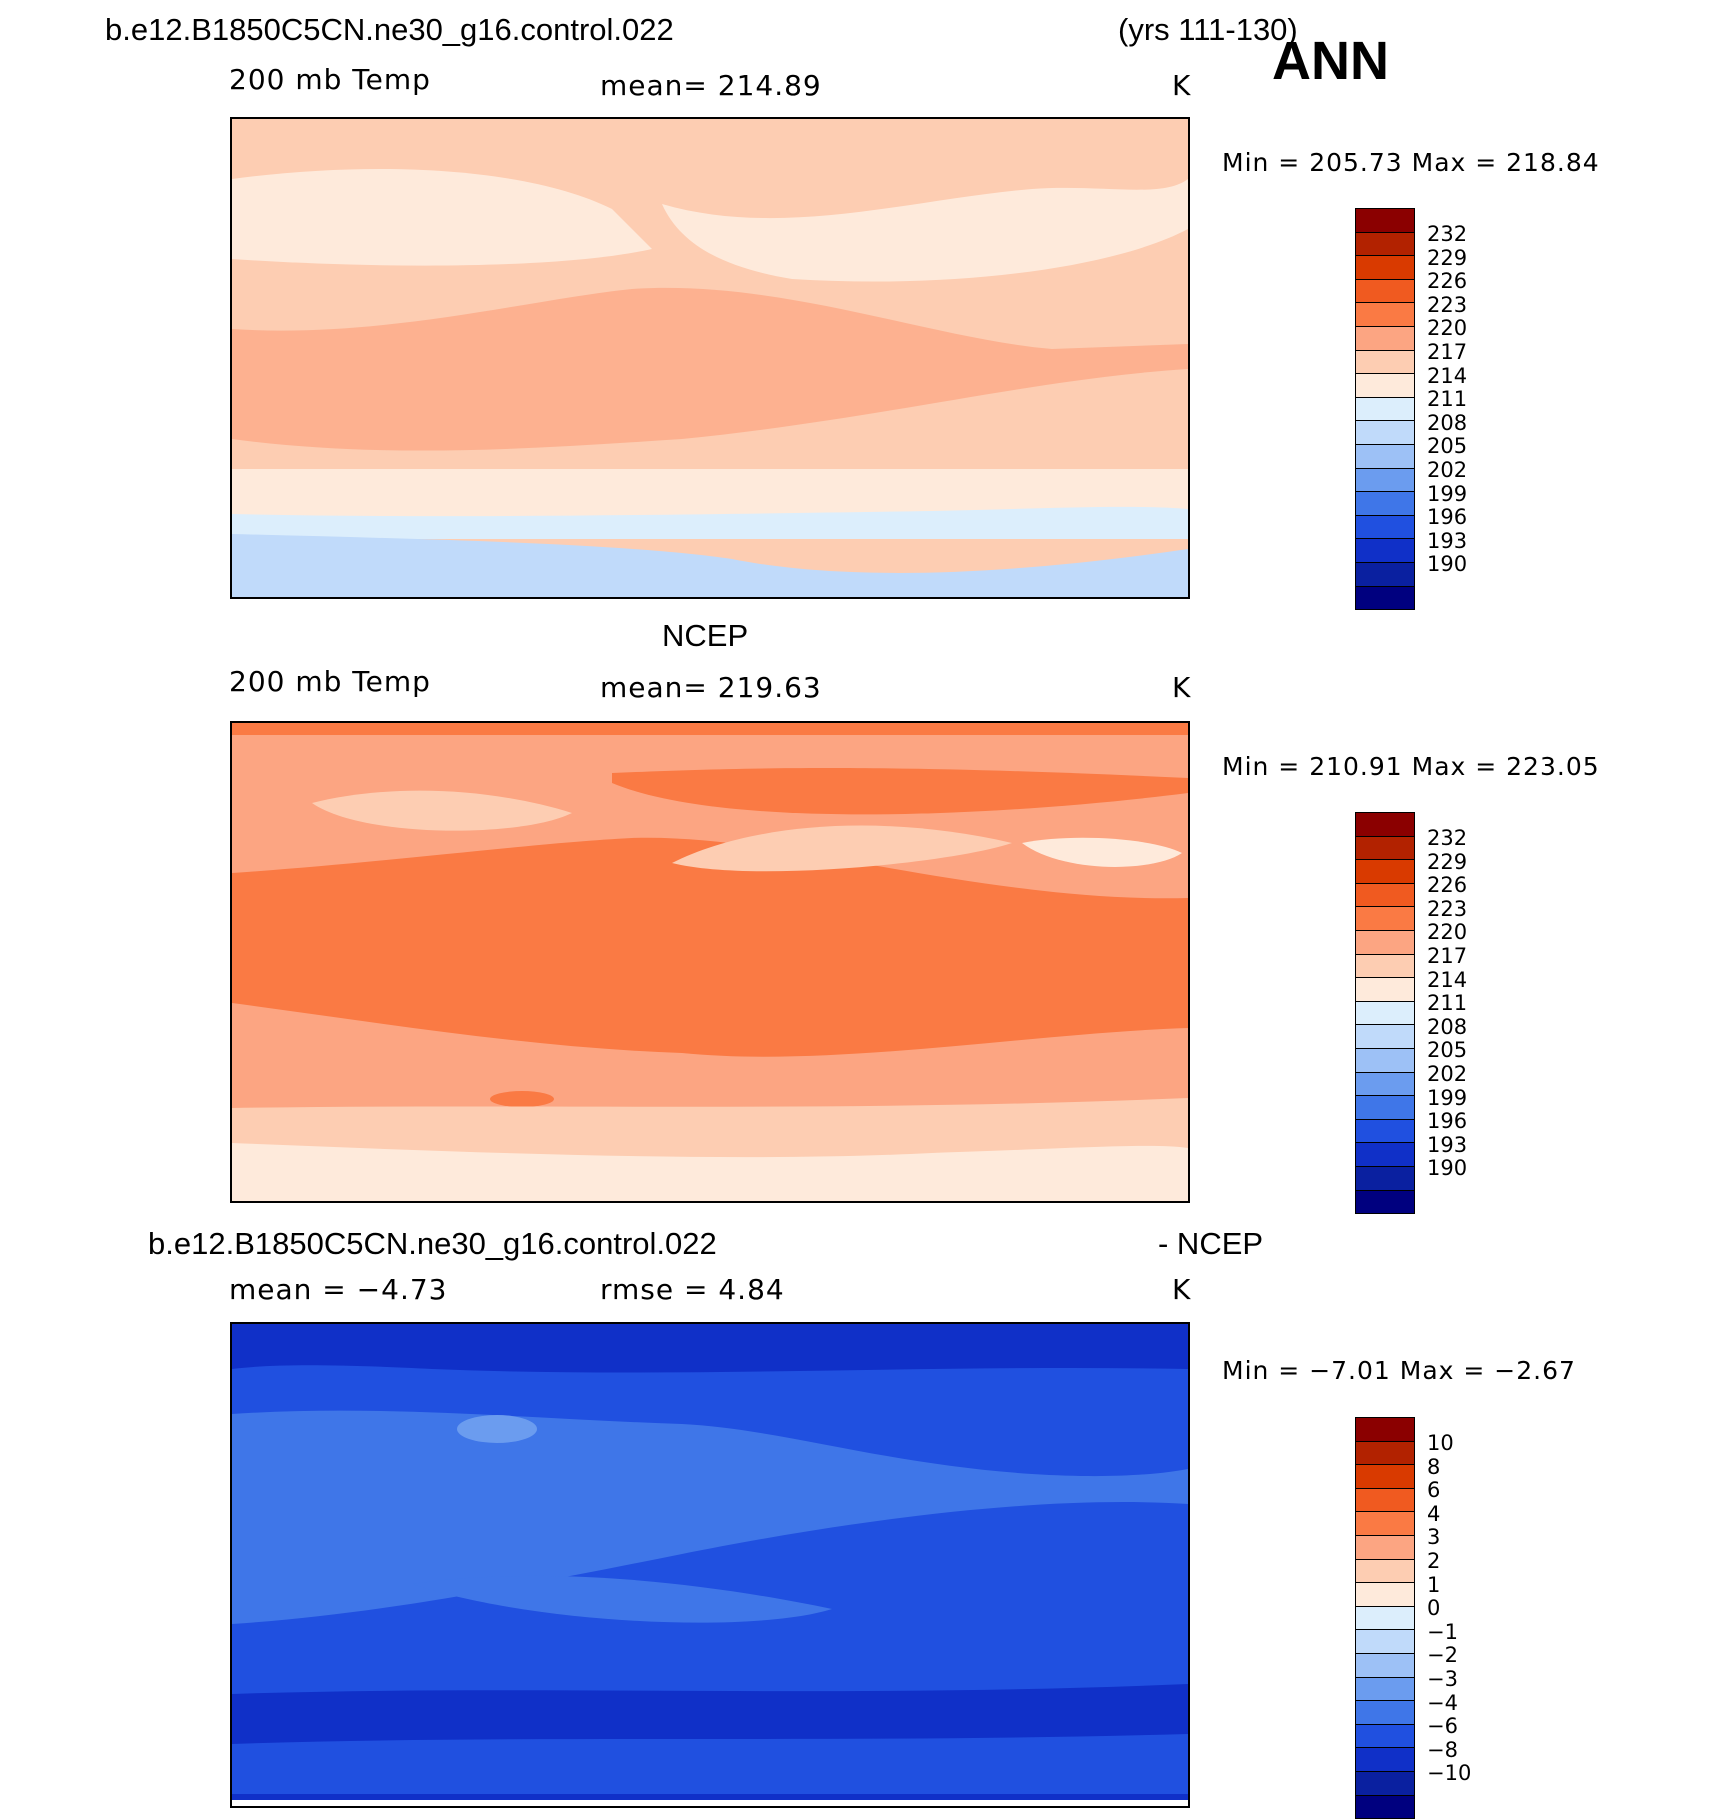 The height and width of the screenshot is (1819, 1710). Describe the element at coordinates (1434, 1466) in the screenshot. I see `colorbar-tick-label: 8` at that location.